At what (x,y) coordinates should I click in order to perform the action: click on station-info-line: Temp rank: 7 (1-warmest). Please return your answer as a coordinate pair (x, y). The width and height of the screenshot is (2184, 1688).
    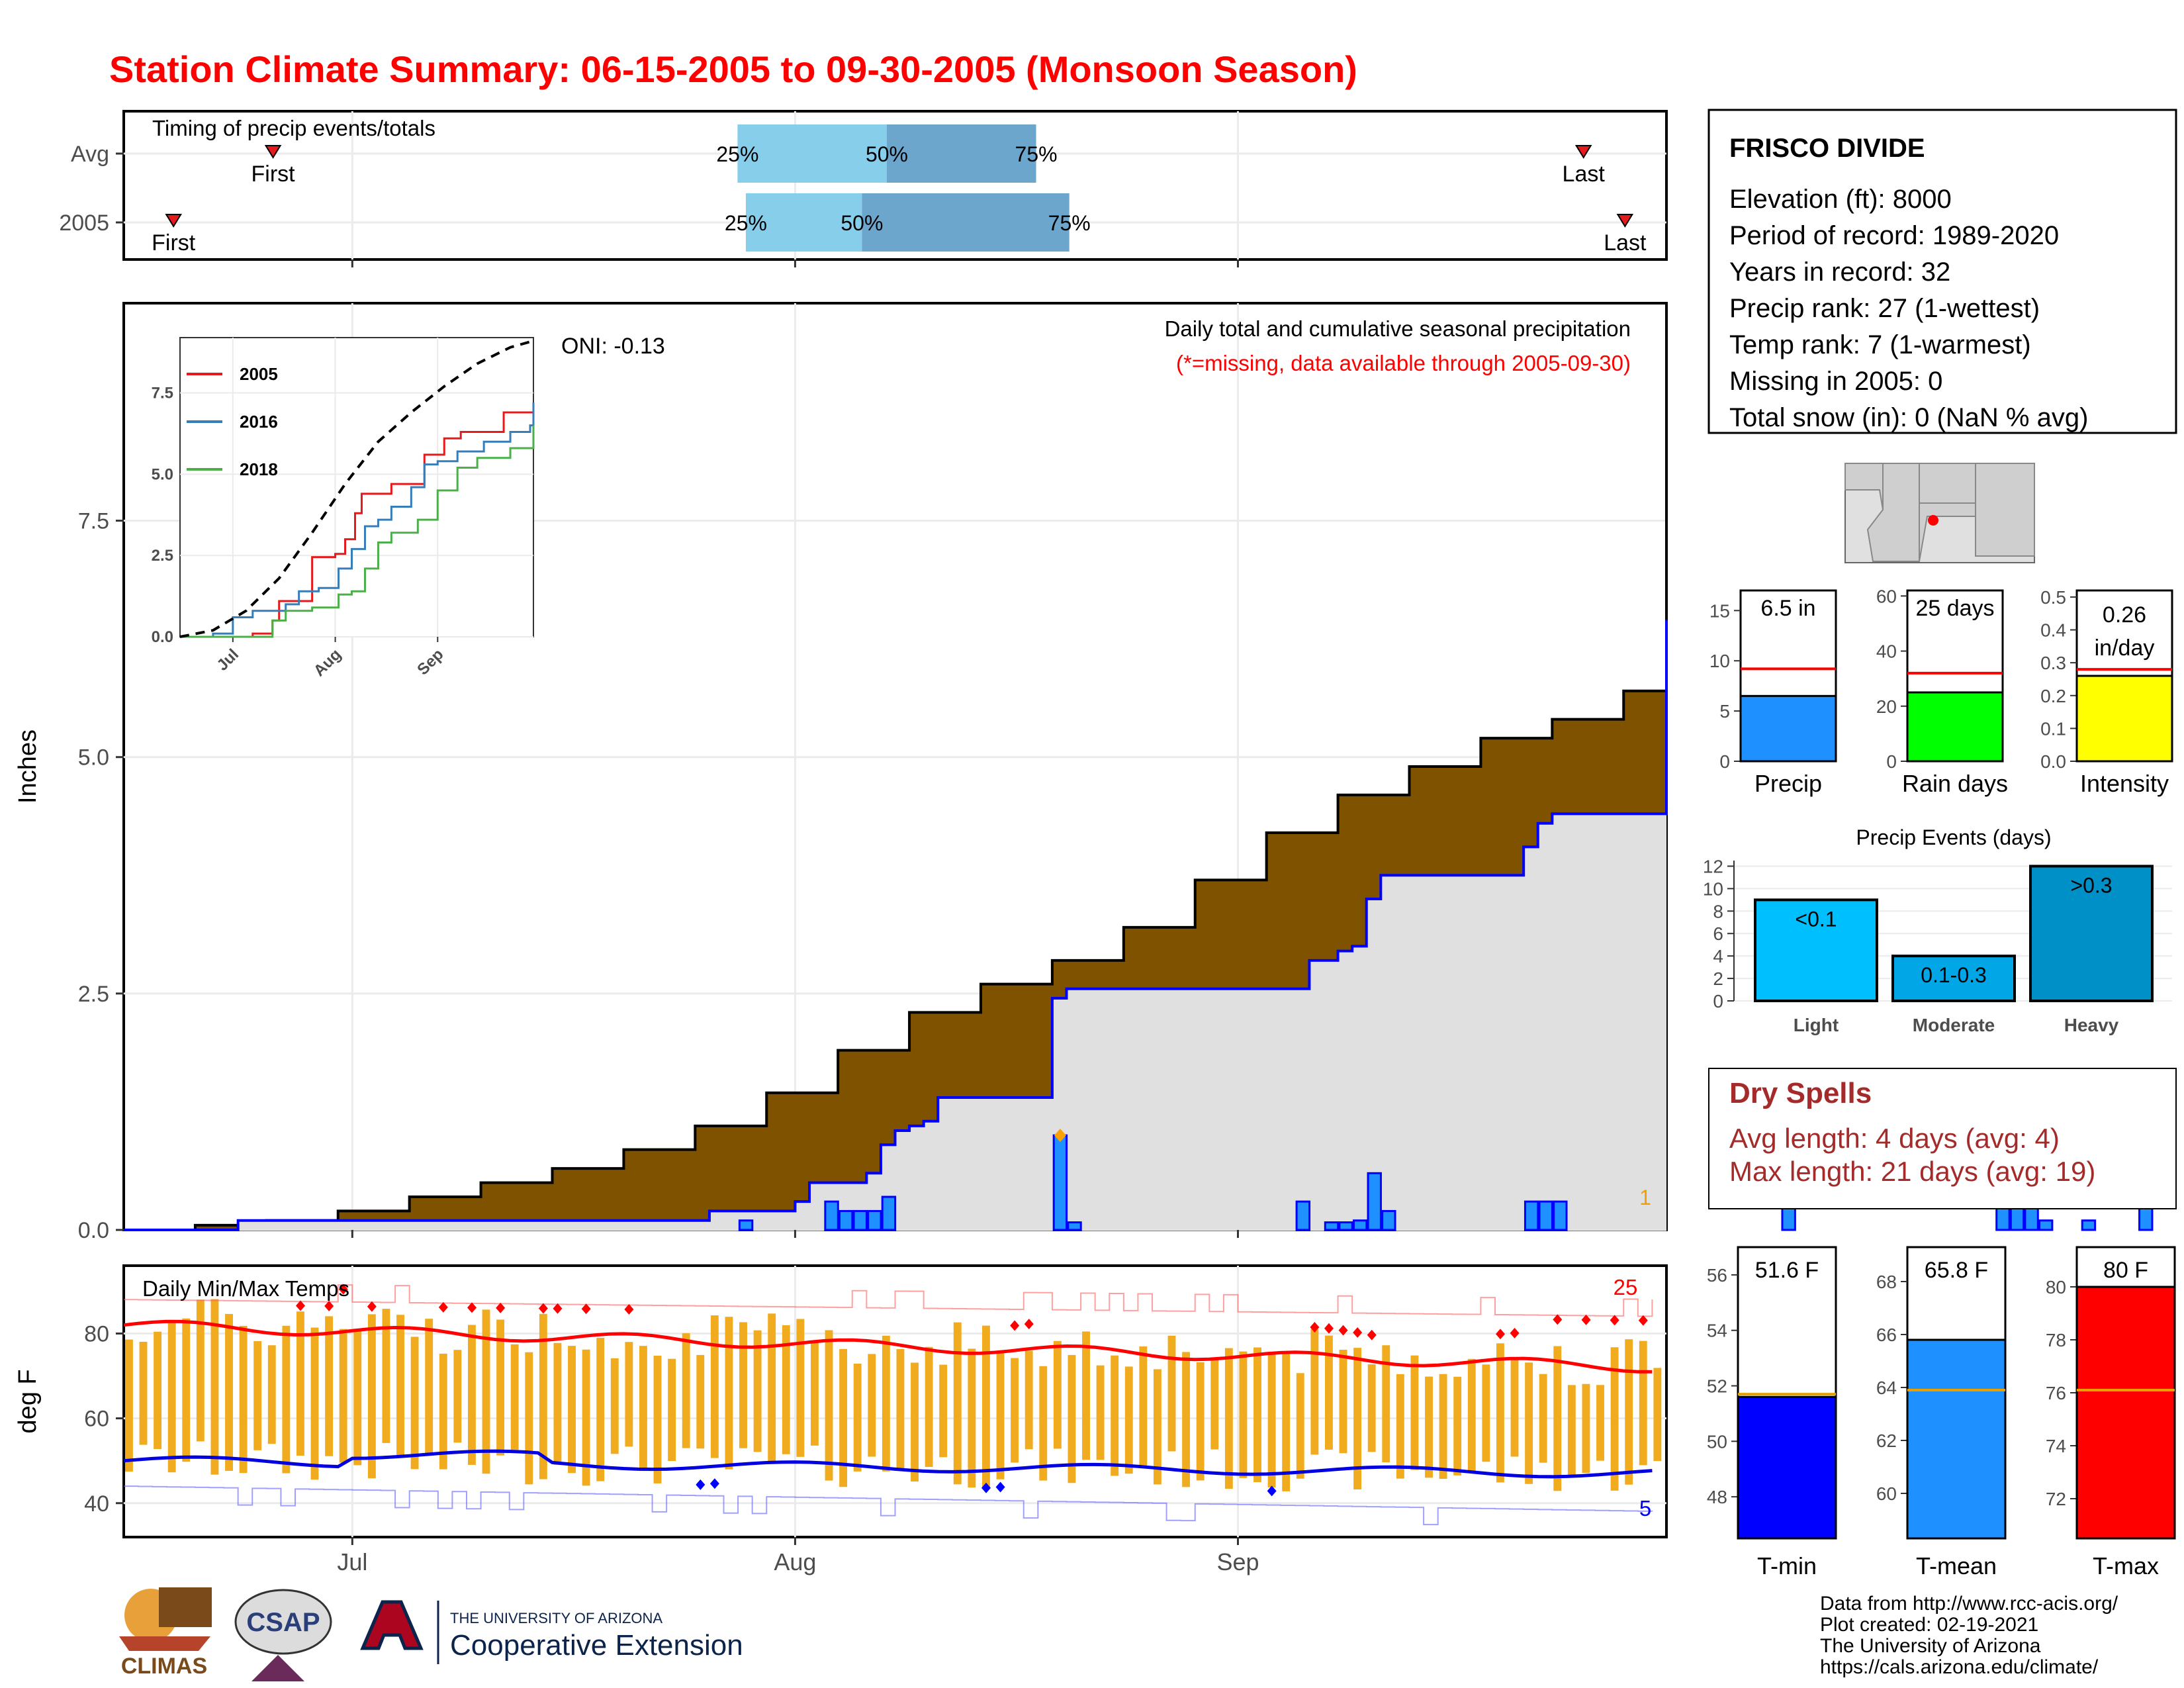
    Looking at the image, I should click on (1880, 344).